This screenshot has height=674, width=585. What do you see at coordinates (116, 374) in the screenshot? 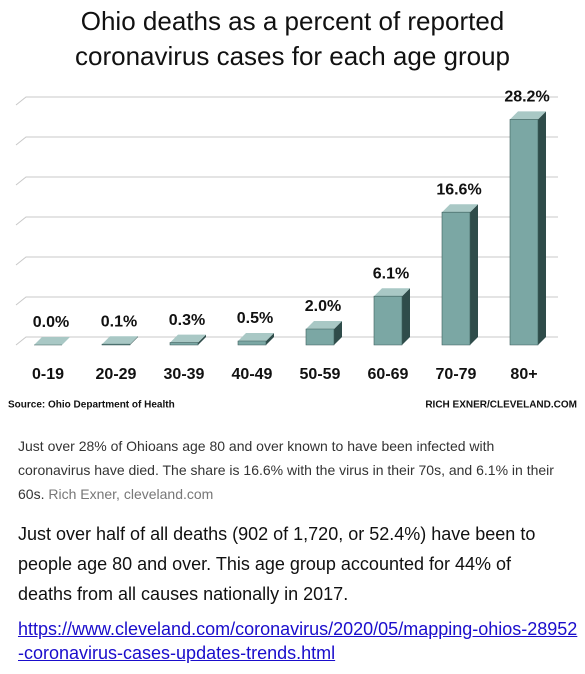
I see `x-tick-label: 20-29` at bounding box center [116, 374].